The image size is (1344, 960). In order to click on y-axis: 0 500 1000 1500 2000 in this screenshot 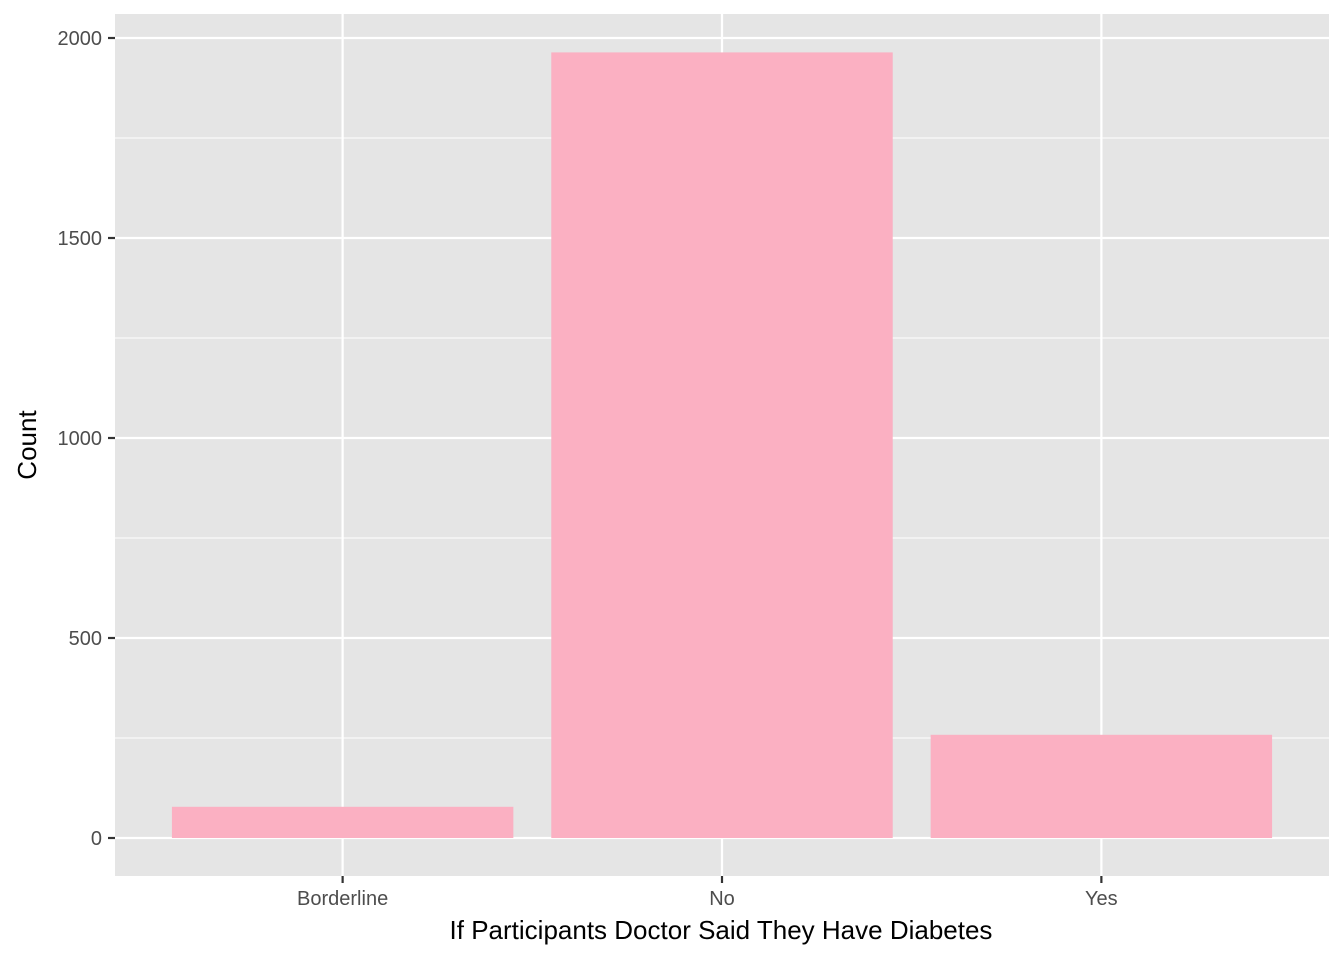, I will do `click(86, 439)`.